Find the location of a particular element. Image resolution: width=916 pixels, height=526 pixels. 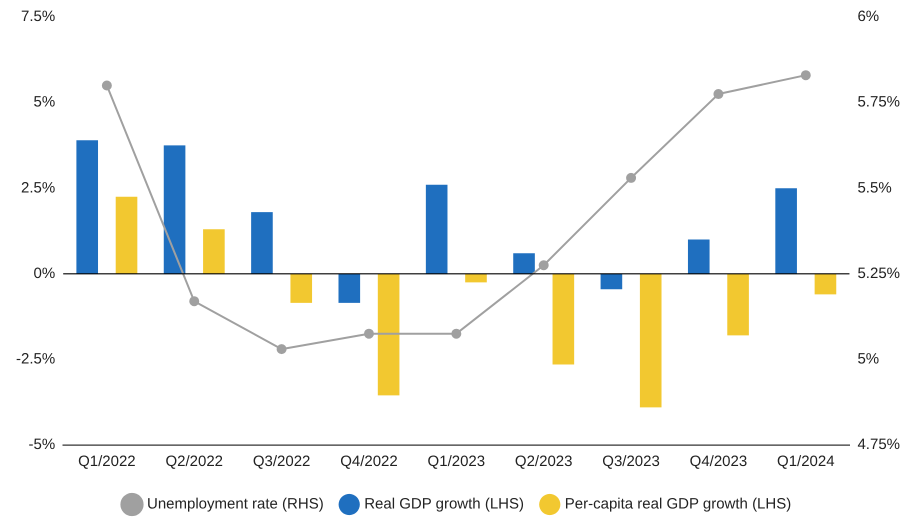

y-tick-label: 7.5% is located at coordinates (38, 17).